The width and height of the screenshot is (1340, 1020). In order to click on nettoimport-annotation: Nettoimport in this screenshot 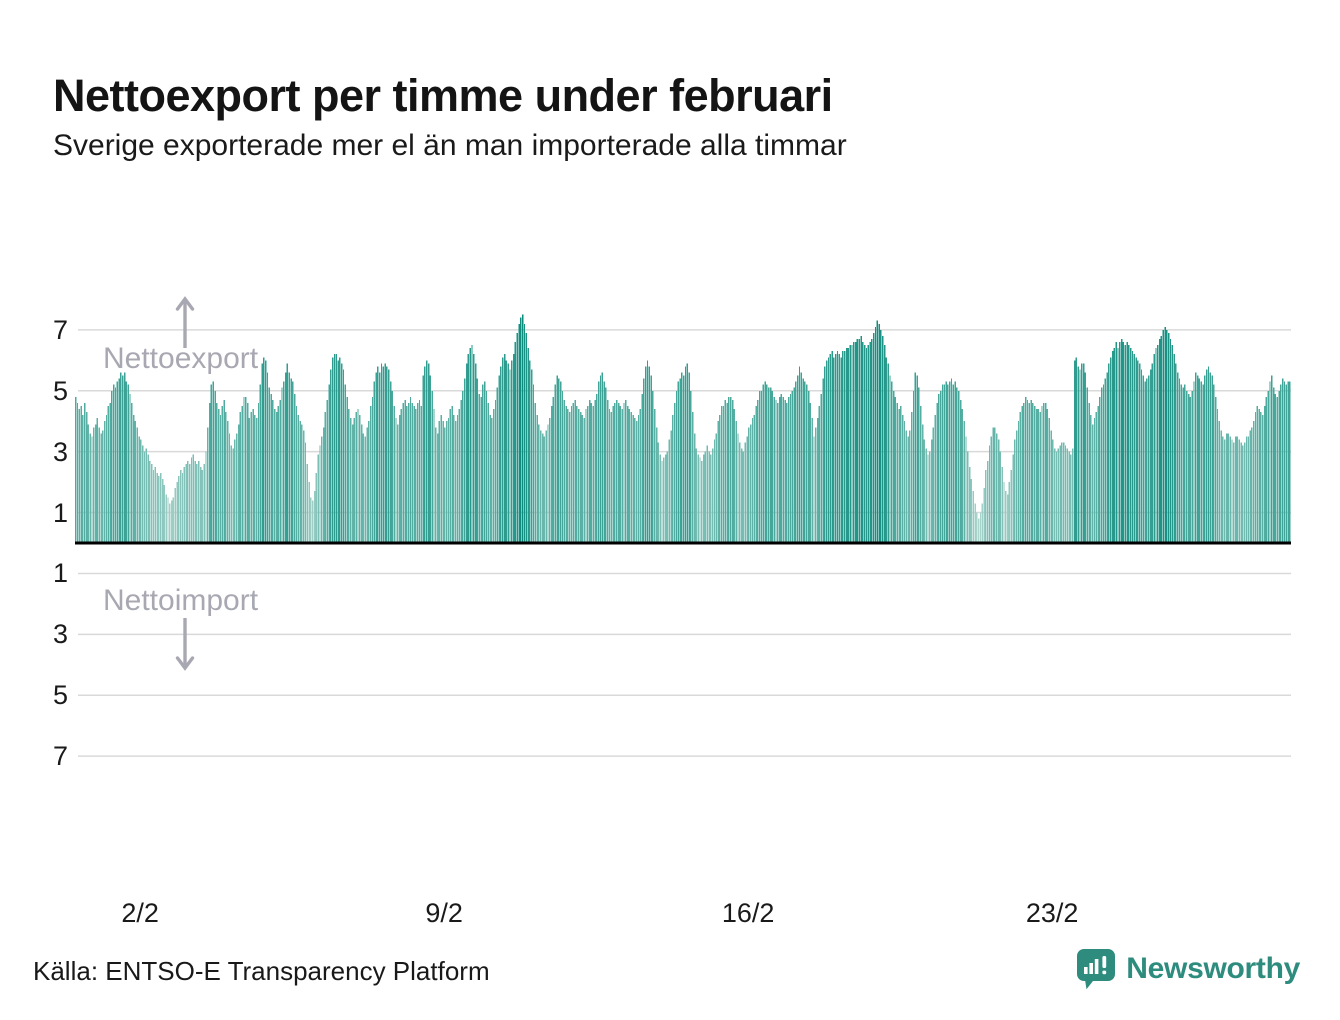, I will do `click(181, 600)`.